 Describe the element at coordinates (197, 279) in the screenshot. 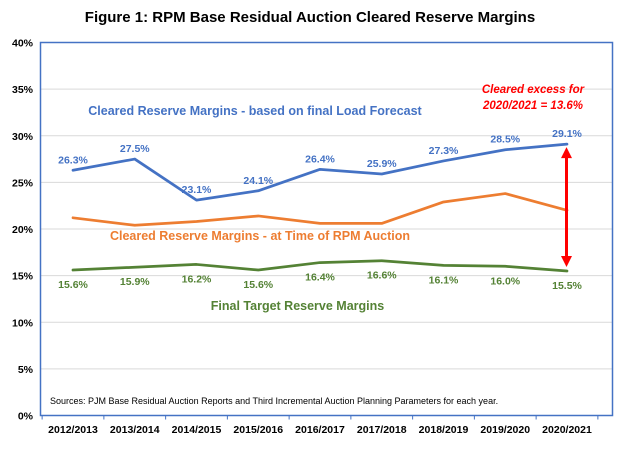

I see `data-label: 16.2%` at that location.